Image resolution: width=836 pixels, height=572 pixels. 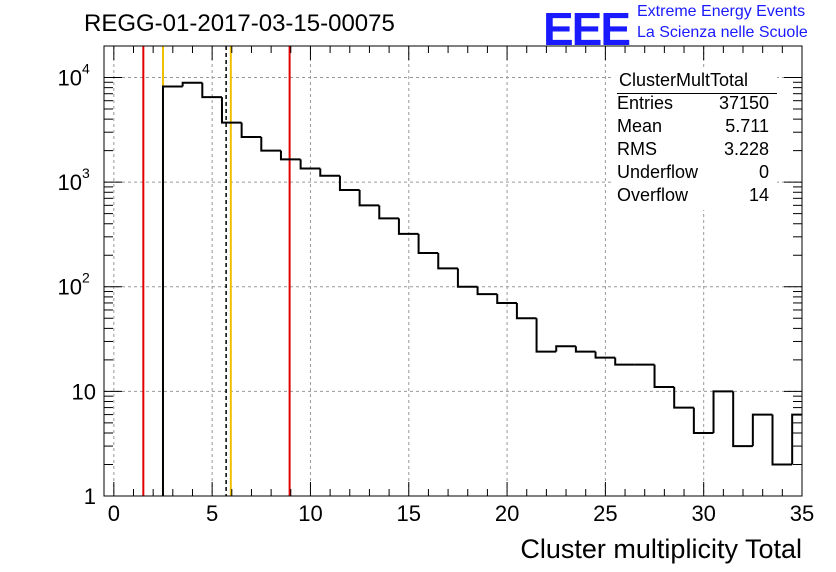 What do you see at coordinates (802, 513) in the screenshot?
I see `x-tick-label: 35` at bounding box center [802, 513].